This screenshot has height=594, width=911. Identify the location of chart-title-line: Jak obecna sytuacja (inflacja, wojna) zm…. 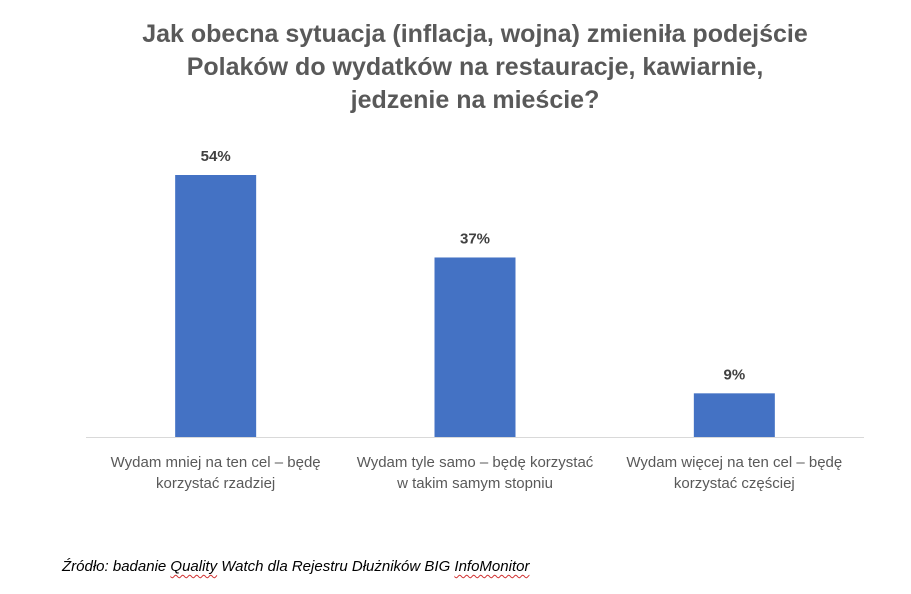
(475, 34).